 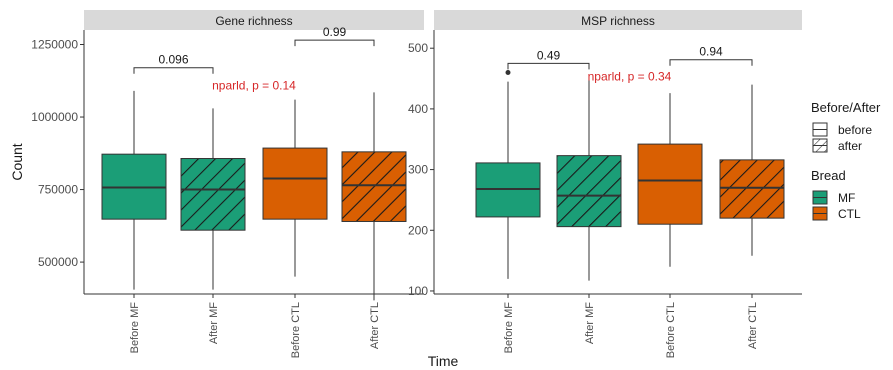 What do you see at coordinates (846, 160) in the screenshot?
I see `legend: Before/After before after Bread MF CTL` at bounding box center [846, 160].